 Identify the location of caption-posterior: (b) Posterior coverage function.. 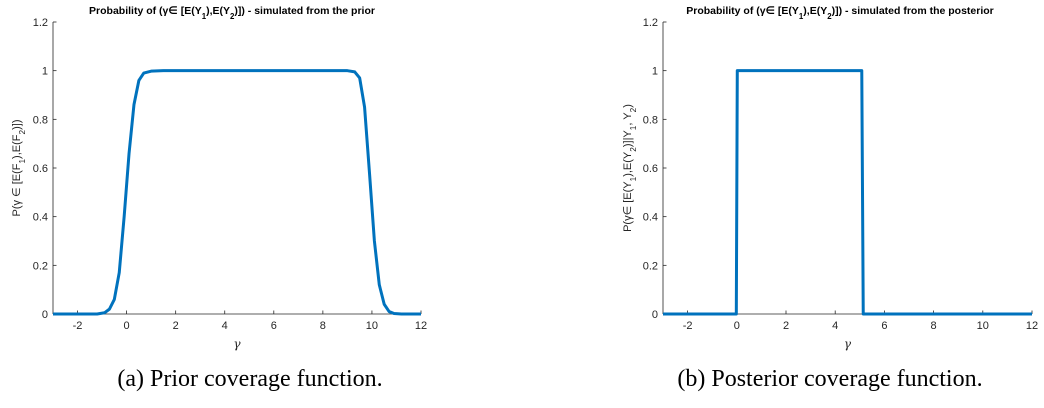
(830, 379).